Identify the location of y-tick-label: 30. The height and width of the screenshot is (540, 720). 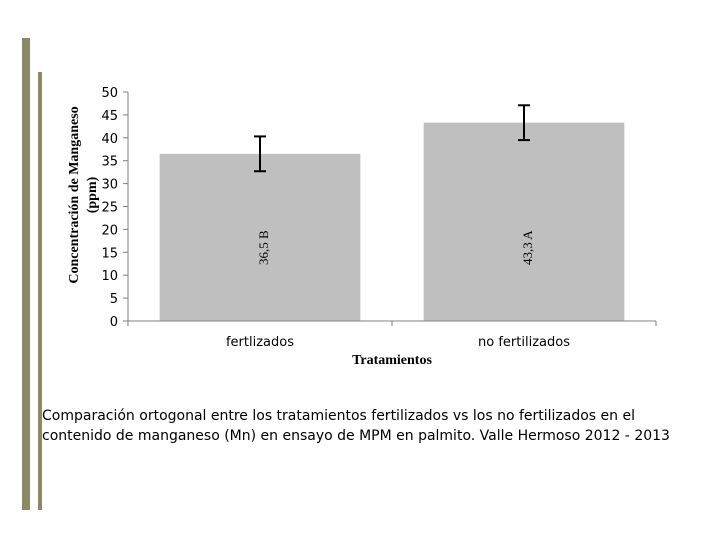
(109, 185).